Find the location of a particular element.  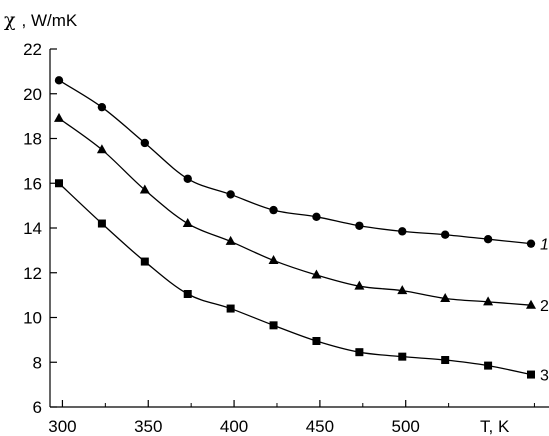

y-axis-title: χ , W/mK is located at coordinates (41, 20).